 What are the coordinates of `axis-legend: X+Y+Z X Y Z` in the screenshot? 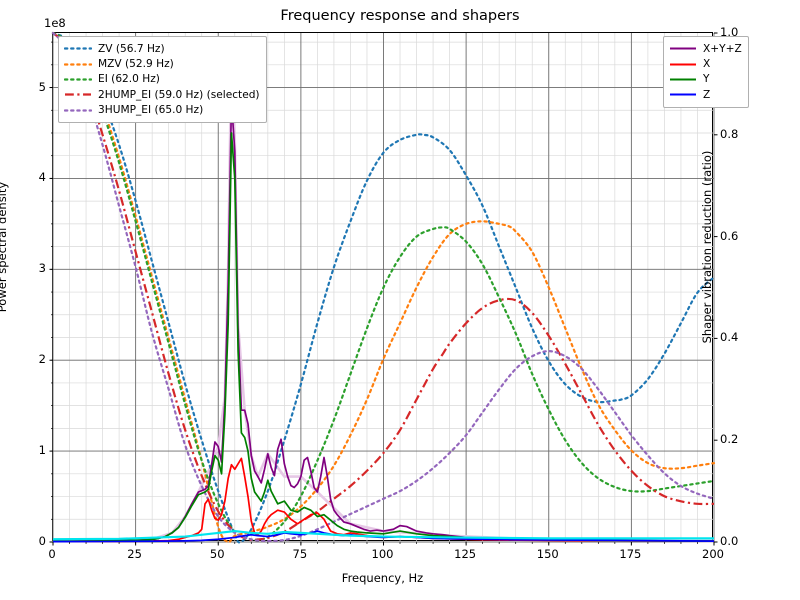 It's located at (706, 72).